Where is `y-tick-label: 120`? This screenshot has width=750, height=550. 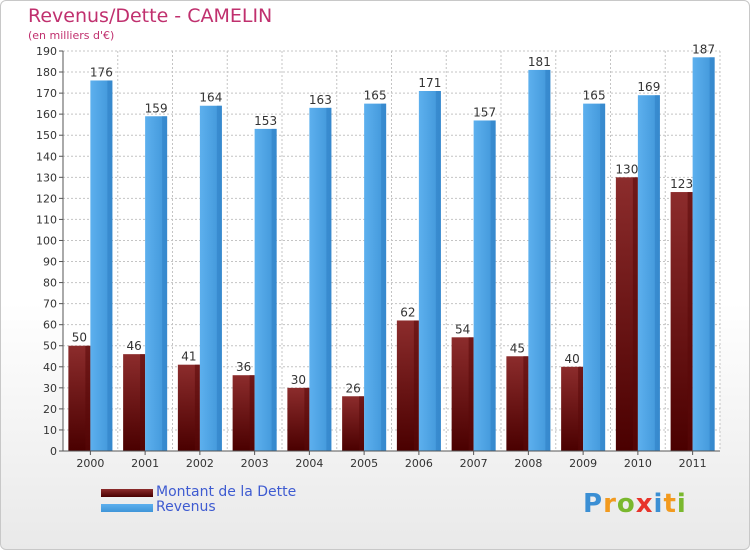
y-tick-label: 120 is located at coordinates (46, 198).